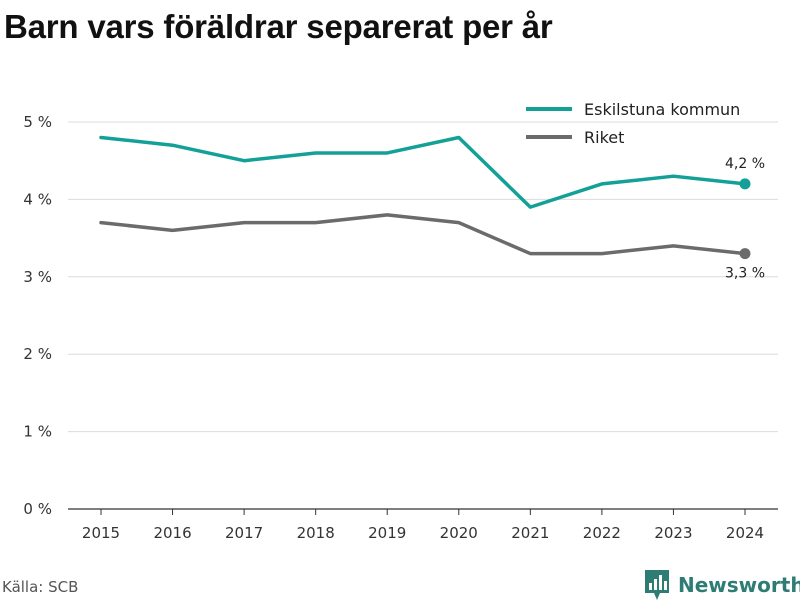  Describe the element at coordinates (530, 533) in the screenshot. I see `x-tick-label: 2021` at that location.